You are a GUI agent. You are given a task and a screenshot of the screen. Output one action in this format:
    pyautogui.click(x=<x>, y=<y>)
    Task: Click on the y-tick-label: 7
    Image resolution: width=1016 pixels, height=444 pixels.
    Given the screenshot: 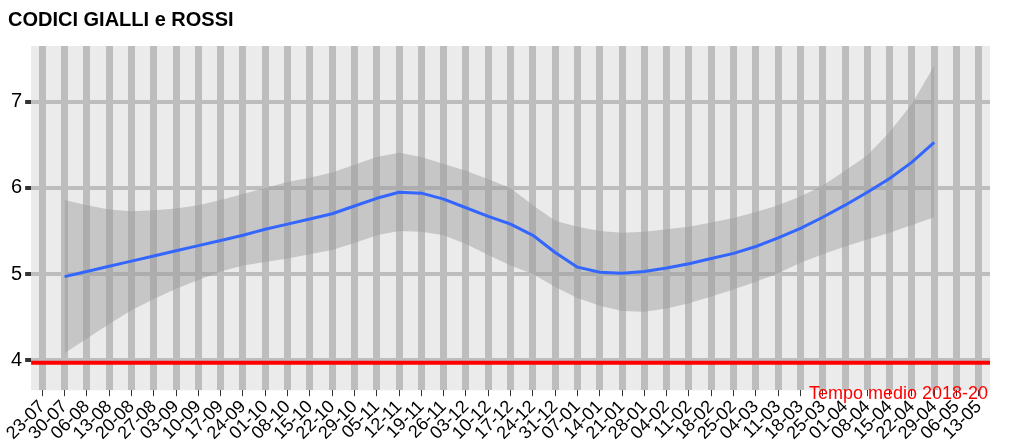 What is the action you would take?
    pyautogui.click(x=17, y=100)
    